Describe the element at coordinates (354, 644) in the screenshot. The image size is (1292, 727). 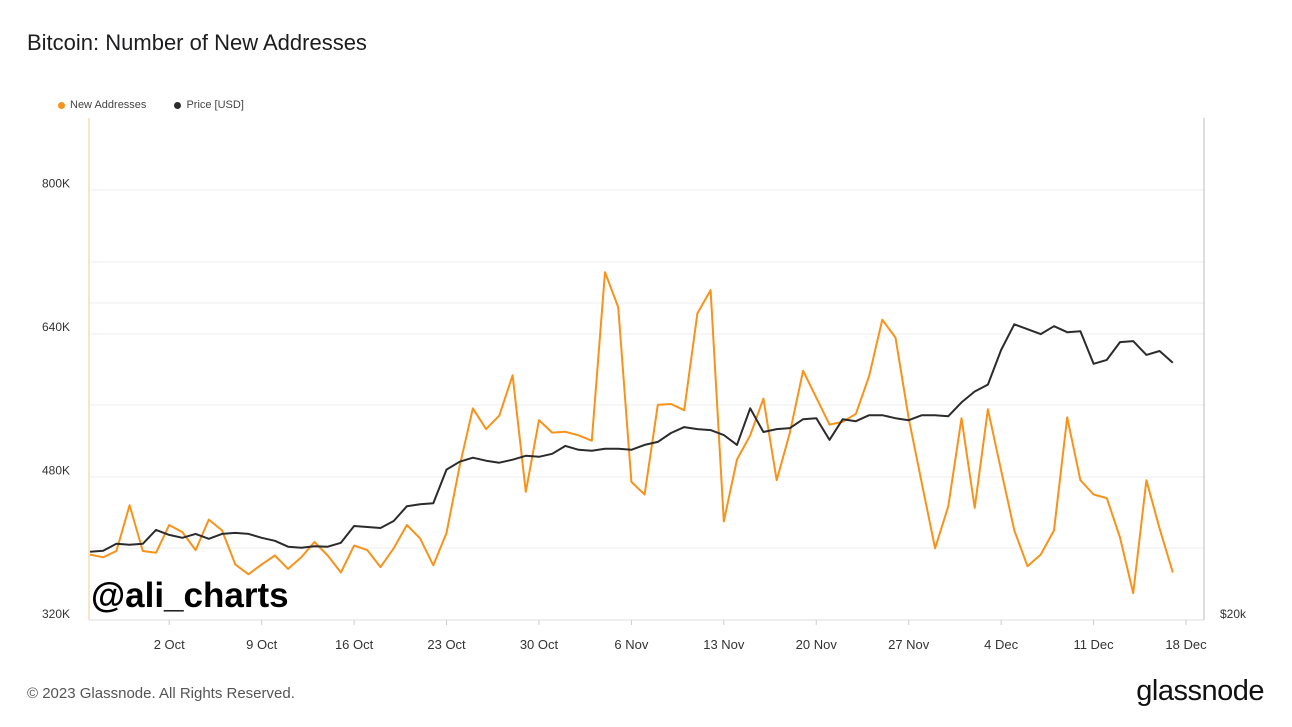
I see `x-tick-label-2: 16 Oct` at that location.